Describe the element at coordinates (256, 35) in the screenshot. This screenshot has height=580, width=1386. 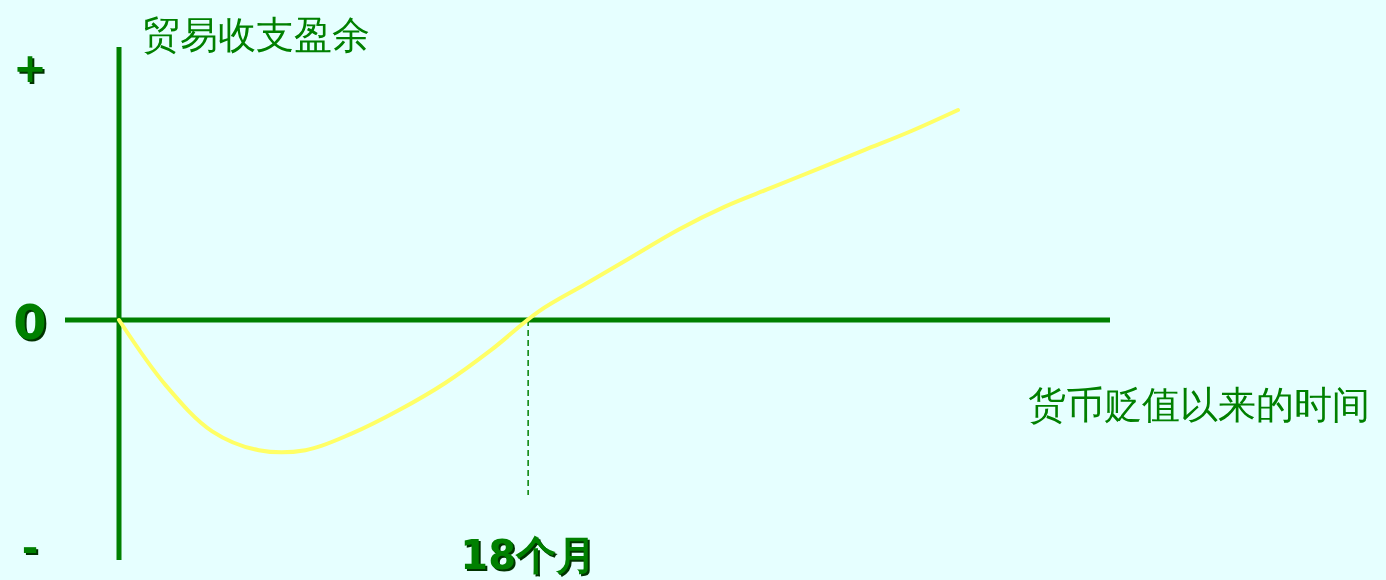
I see `y-axis-title: 贸易收支盈余` at that location.